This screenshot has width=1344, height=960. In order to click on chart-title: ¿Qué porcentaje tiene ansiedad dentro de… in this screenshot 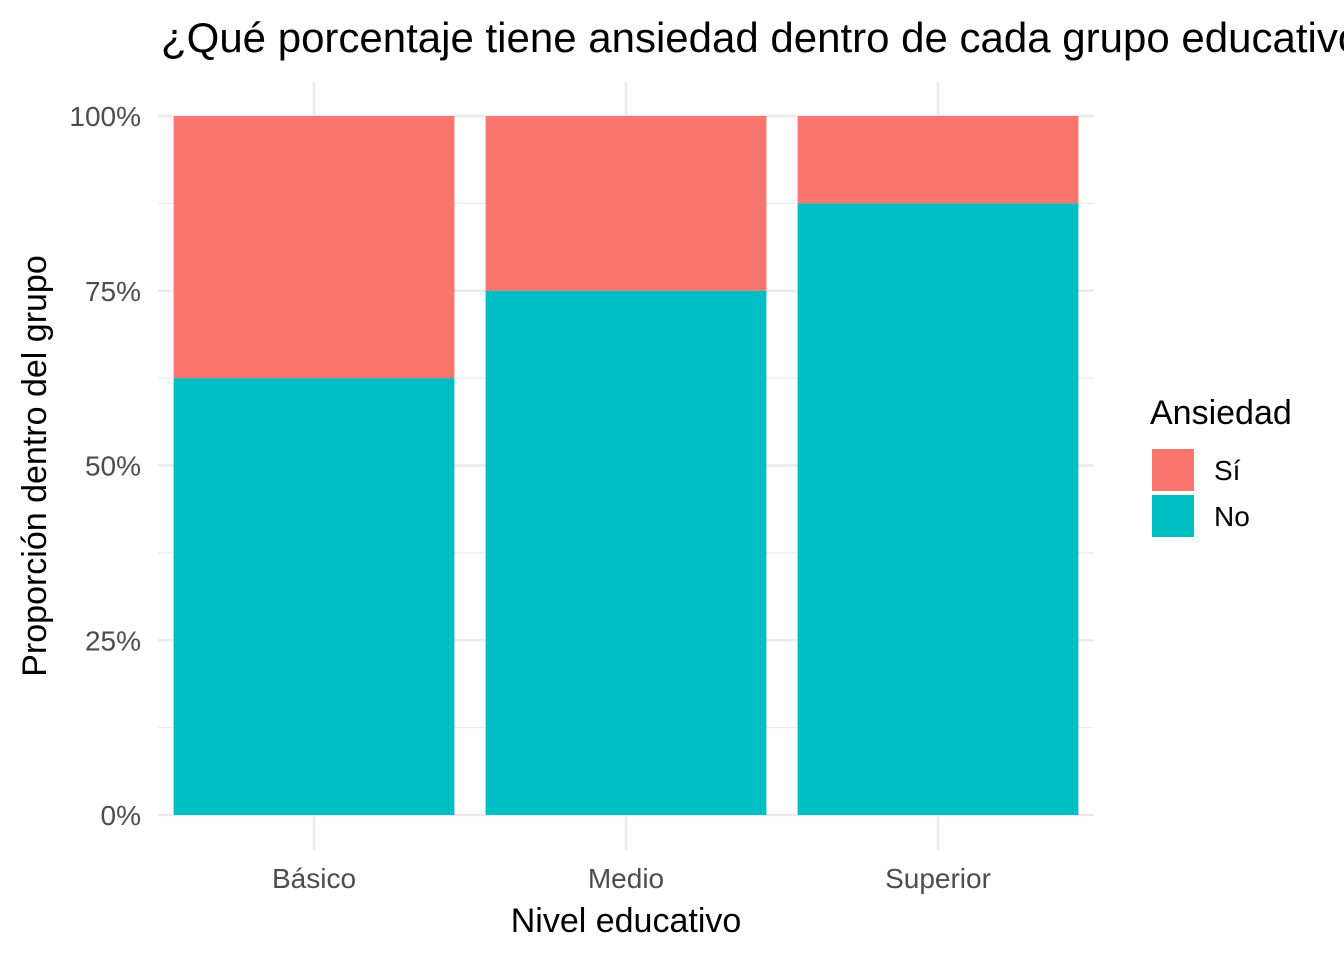, I will do `click(752, 37)`.